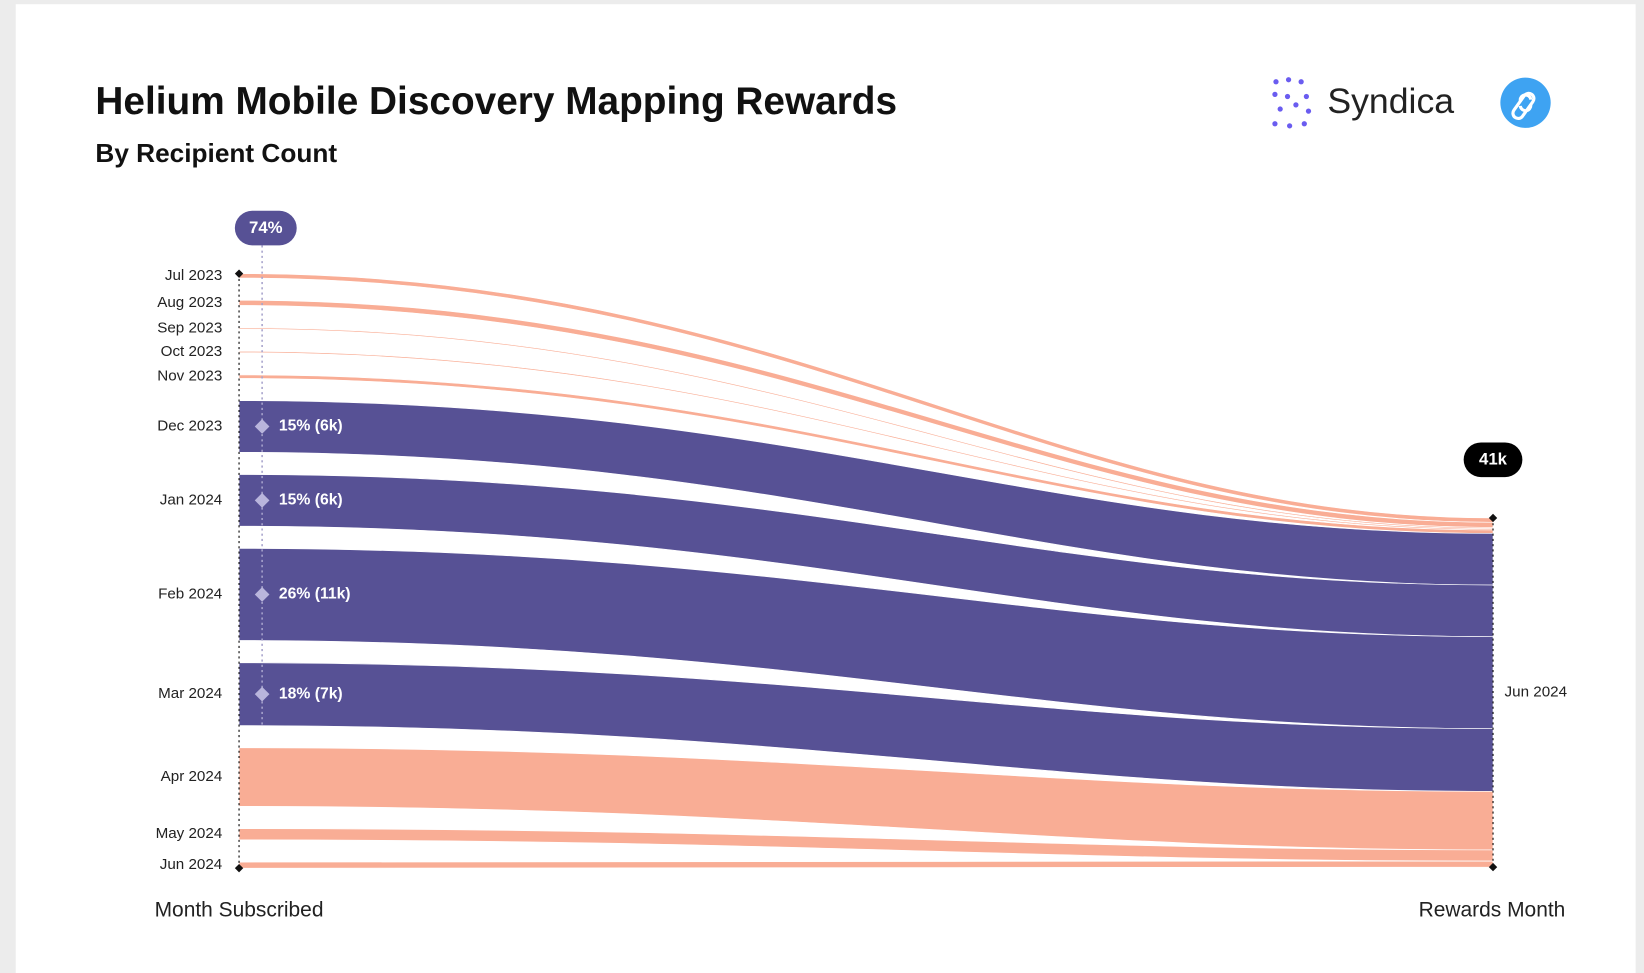 Image resolution: width=1644 pixels, height=973 pixels. I want to click on category-label: Nov 2023, so click(189, 376).